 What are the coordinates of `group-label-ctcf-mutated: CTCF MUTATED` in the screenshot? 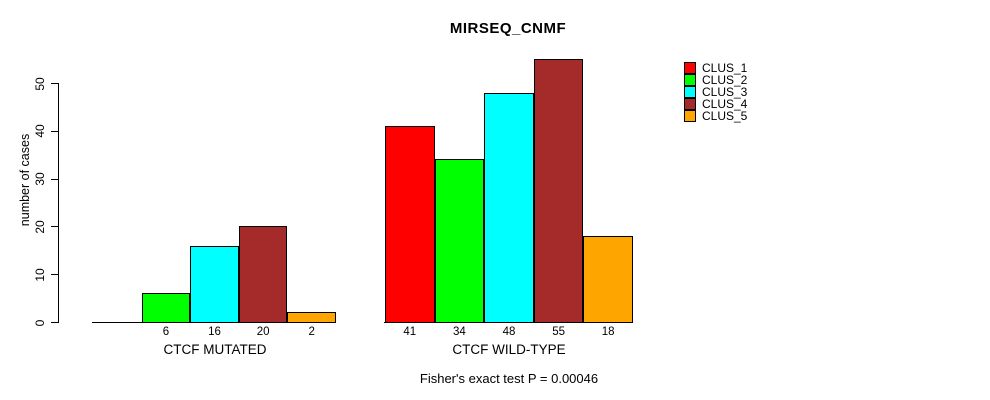 It's located at (215, 349).